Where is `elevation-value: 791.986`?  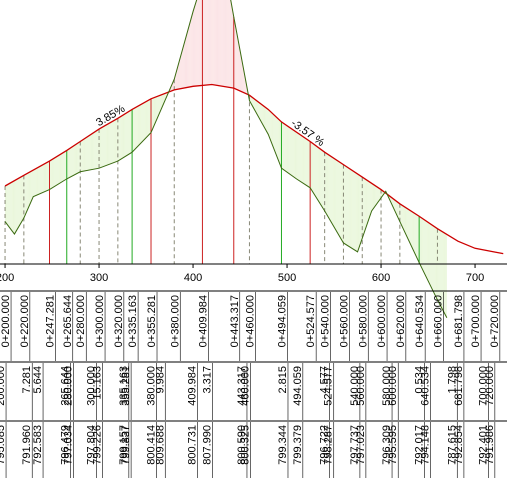
elevation-value: 791.986 is located at coordinates (490, 445).